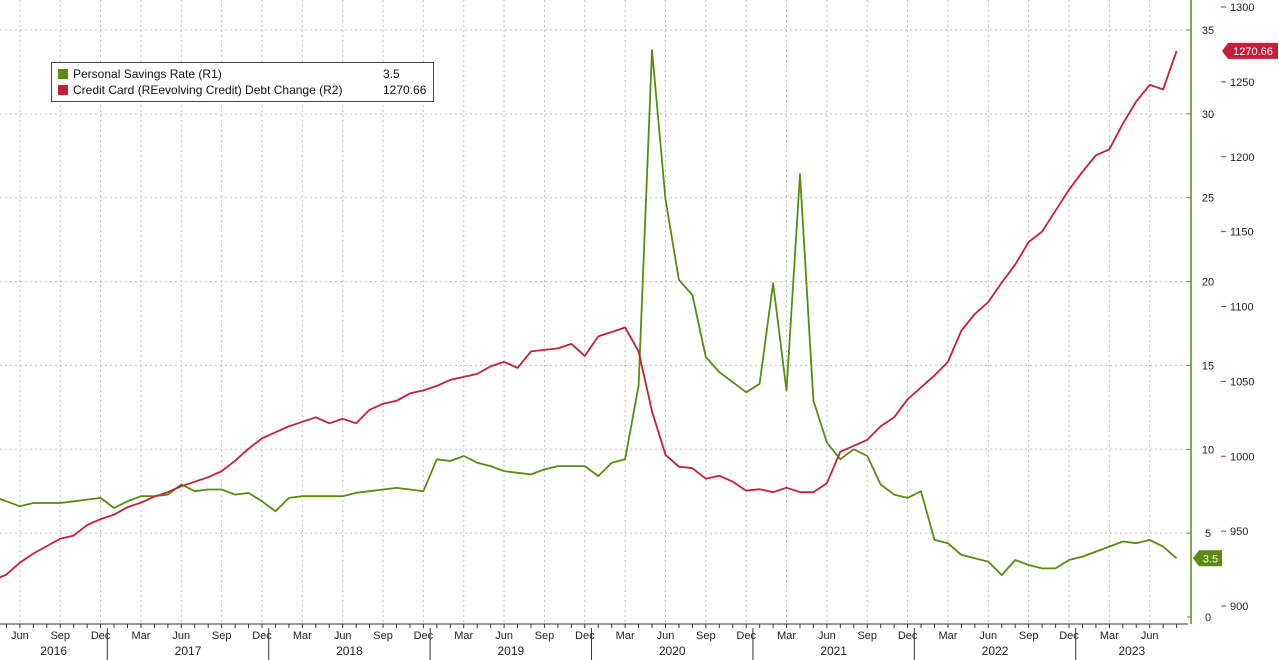 The image size is (1279, 660). What do you see at coordinates (1208, 366) in the screenshot?
I see `y-tick-label-savings: 15` at bounding box center [1208, 366].